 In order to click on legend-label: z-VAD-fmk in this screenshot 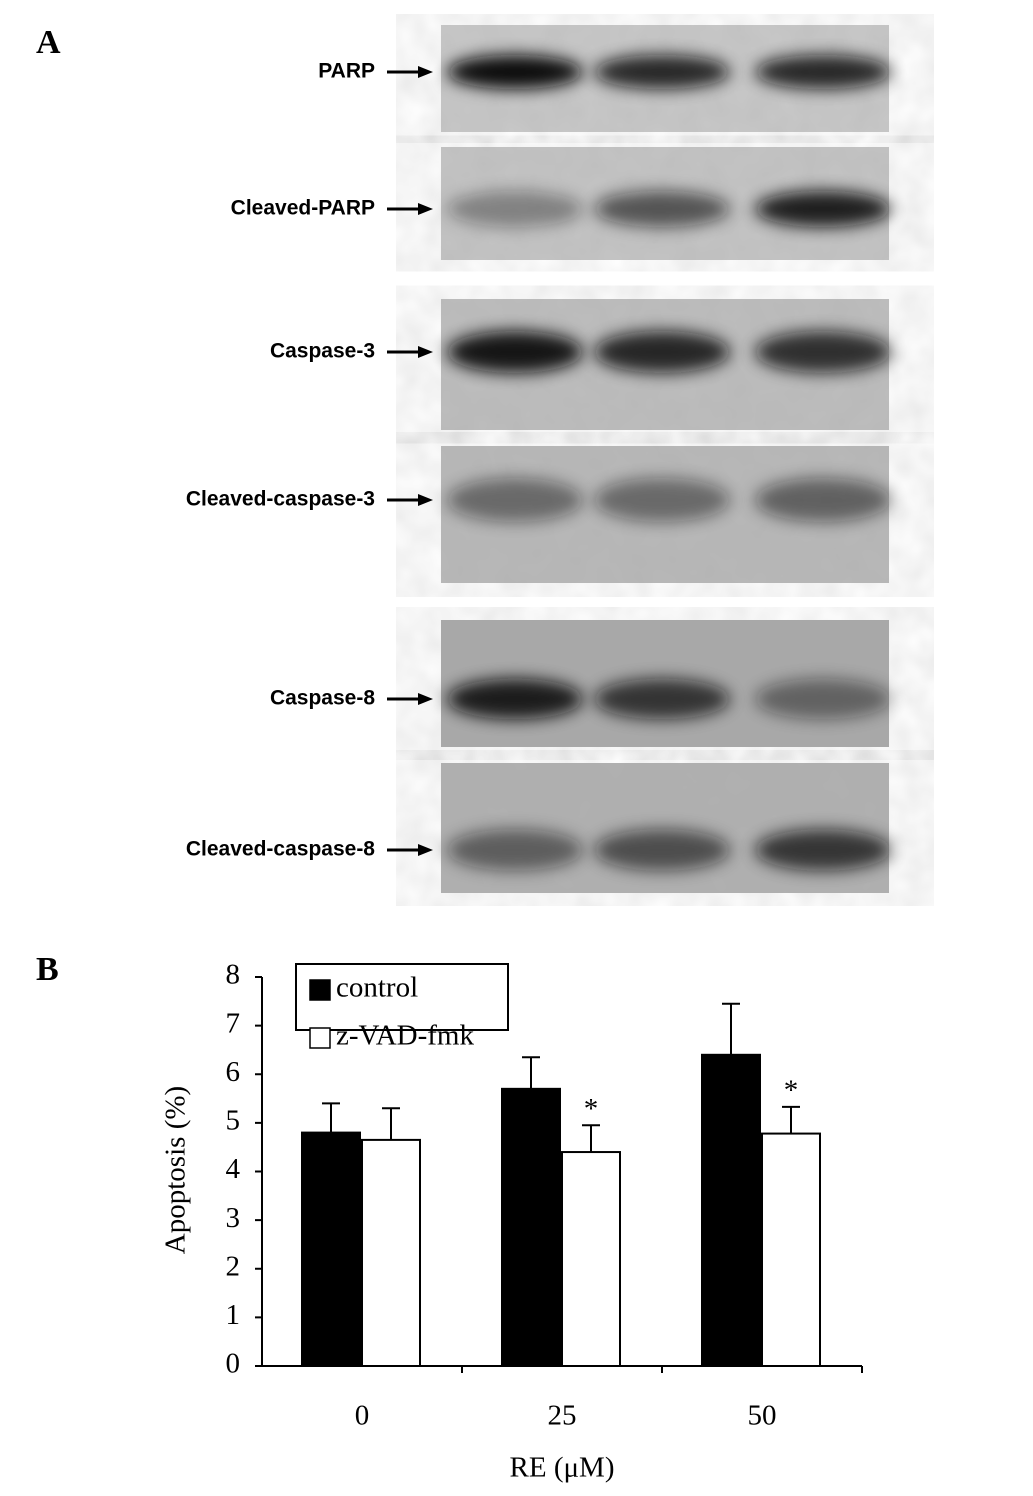, I will do `click(405, 1036)`.